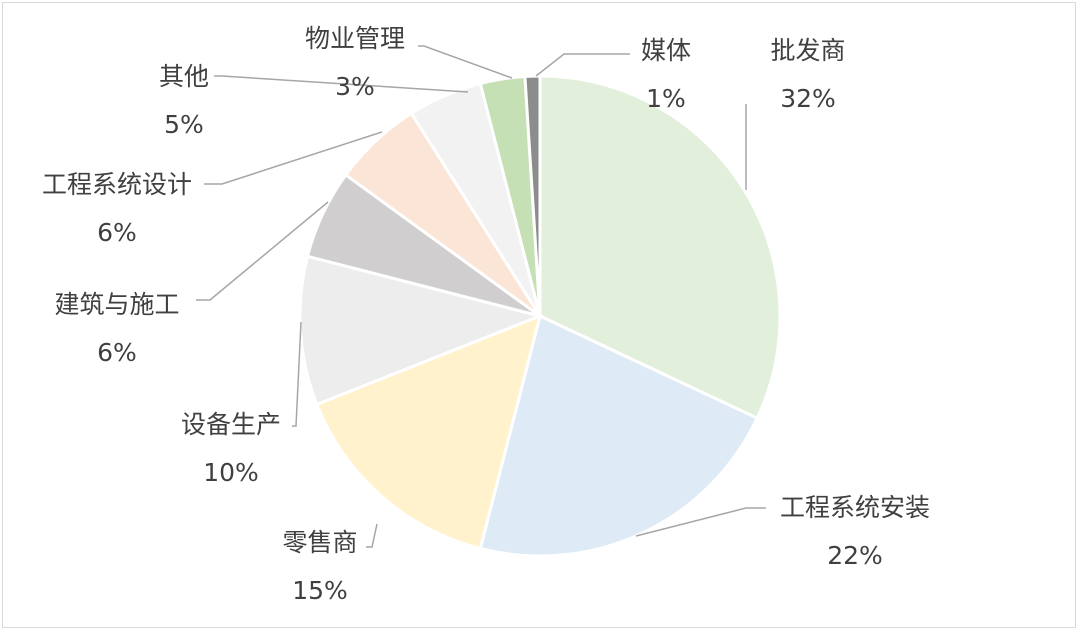  What do you see at coordinates (855, 507) in the screenshot?
I see `slice-label-1: 工程系统安装` at bounding box center [855, 507].